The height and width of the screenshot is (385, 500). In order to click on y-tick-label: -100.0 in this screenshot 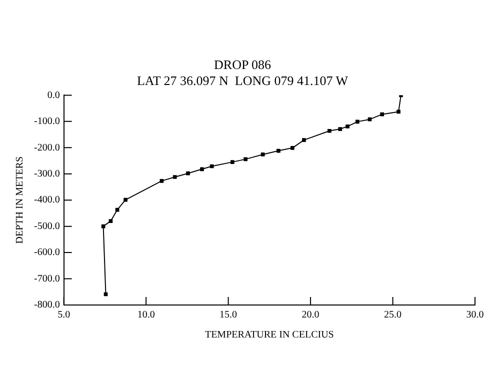, I will do `click(47, 122)`.